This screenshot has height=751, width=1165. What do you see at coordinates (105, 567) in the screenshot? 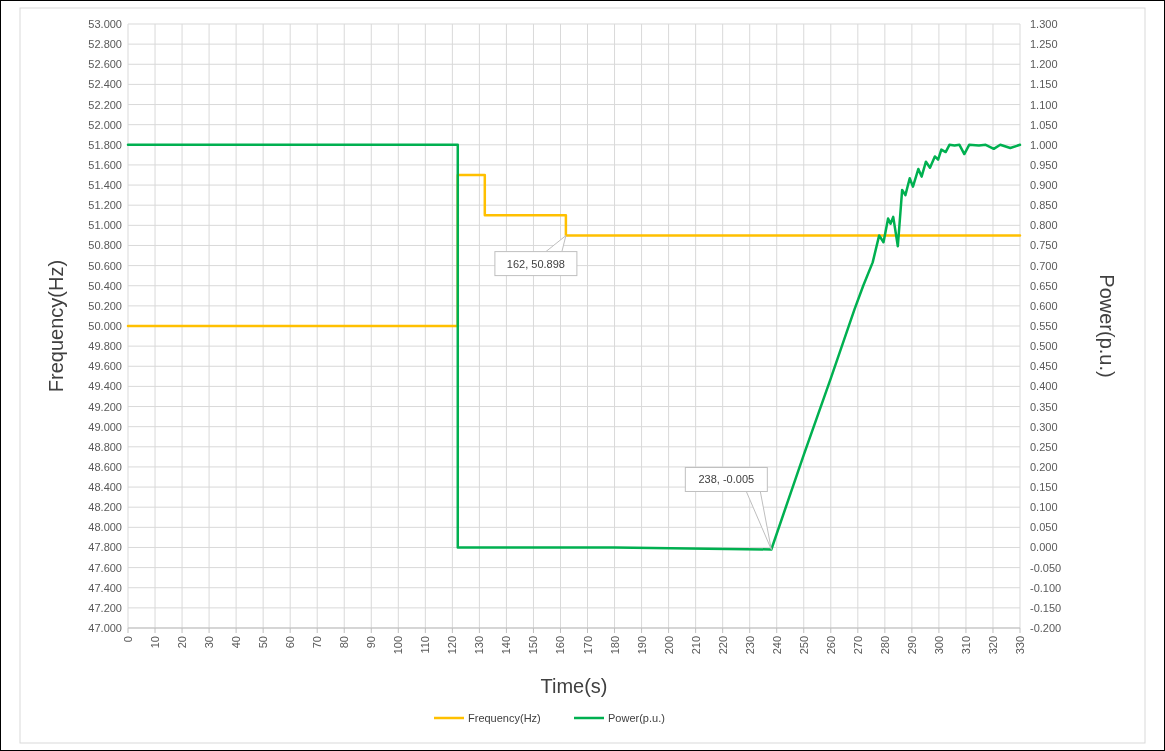
I see `y-tick-label: 47.600` at bounding box center [105, 567].